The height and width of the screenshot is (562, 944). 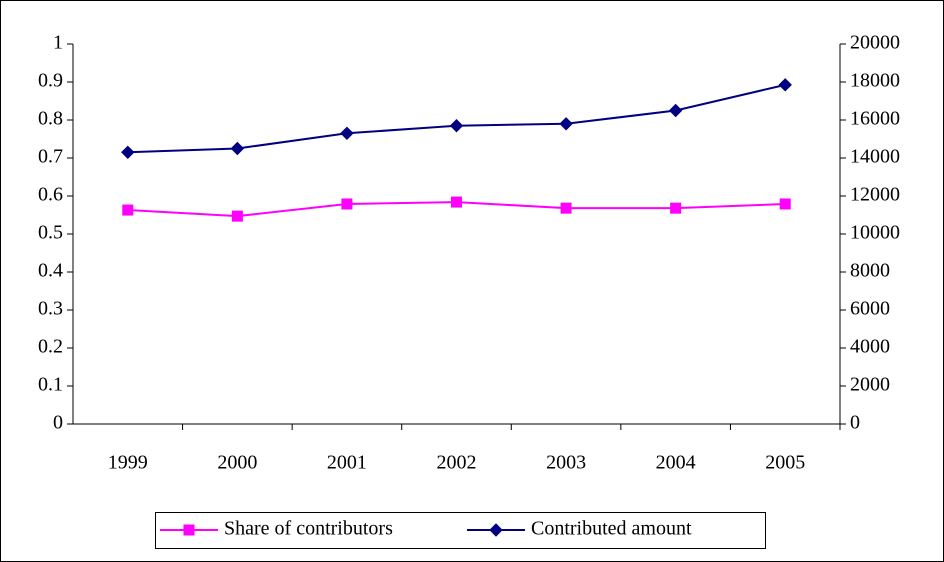 What do you see at coordinates (50, 195) in the screenshot?
I see `y-tick-label: 0.6` at bounding box center [50, 195].